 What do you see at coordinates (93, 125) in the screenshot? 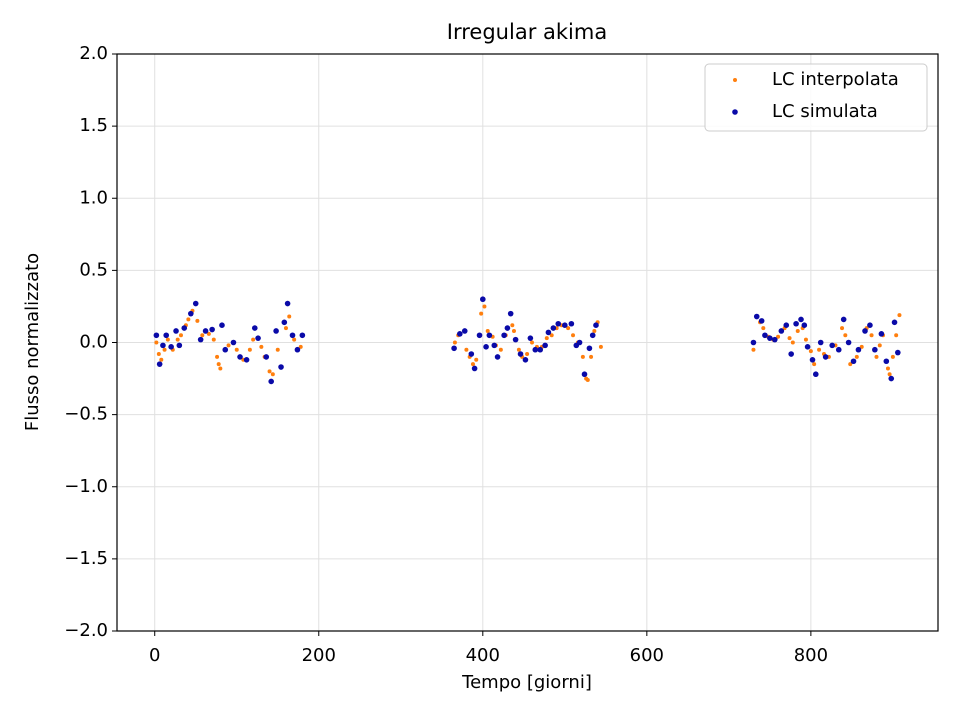
I see `y-tick-label: 1.5` at bounding box center [93, 125].